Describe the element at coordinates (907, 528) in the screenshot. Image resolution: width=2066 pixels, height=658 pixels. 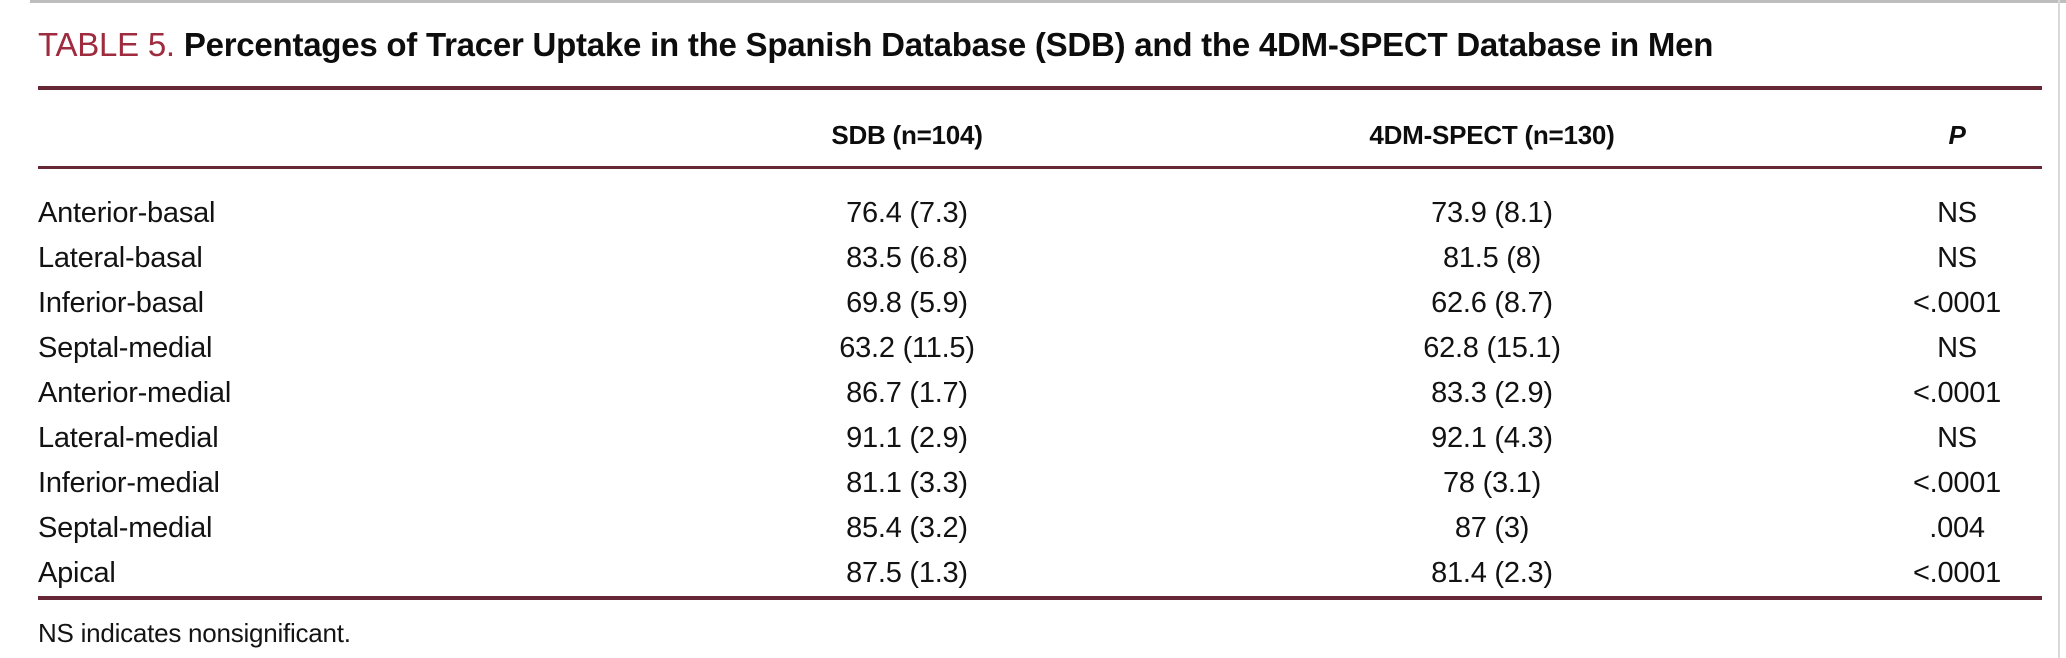
I see `cell-sdb: 85.4 (3.2)` at that location.